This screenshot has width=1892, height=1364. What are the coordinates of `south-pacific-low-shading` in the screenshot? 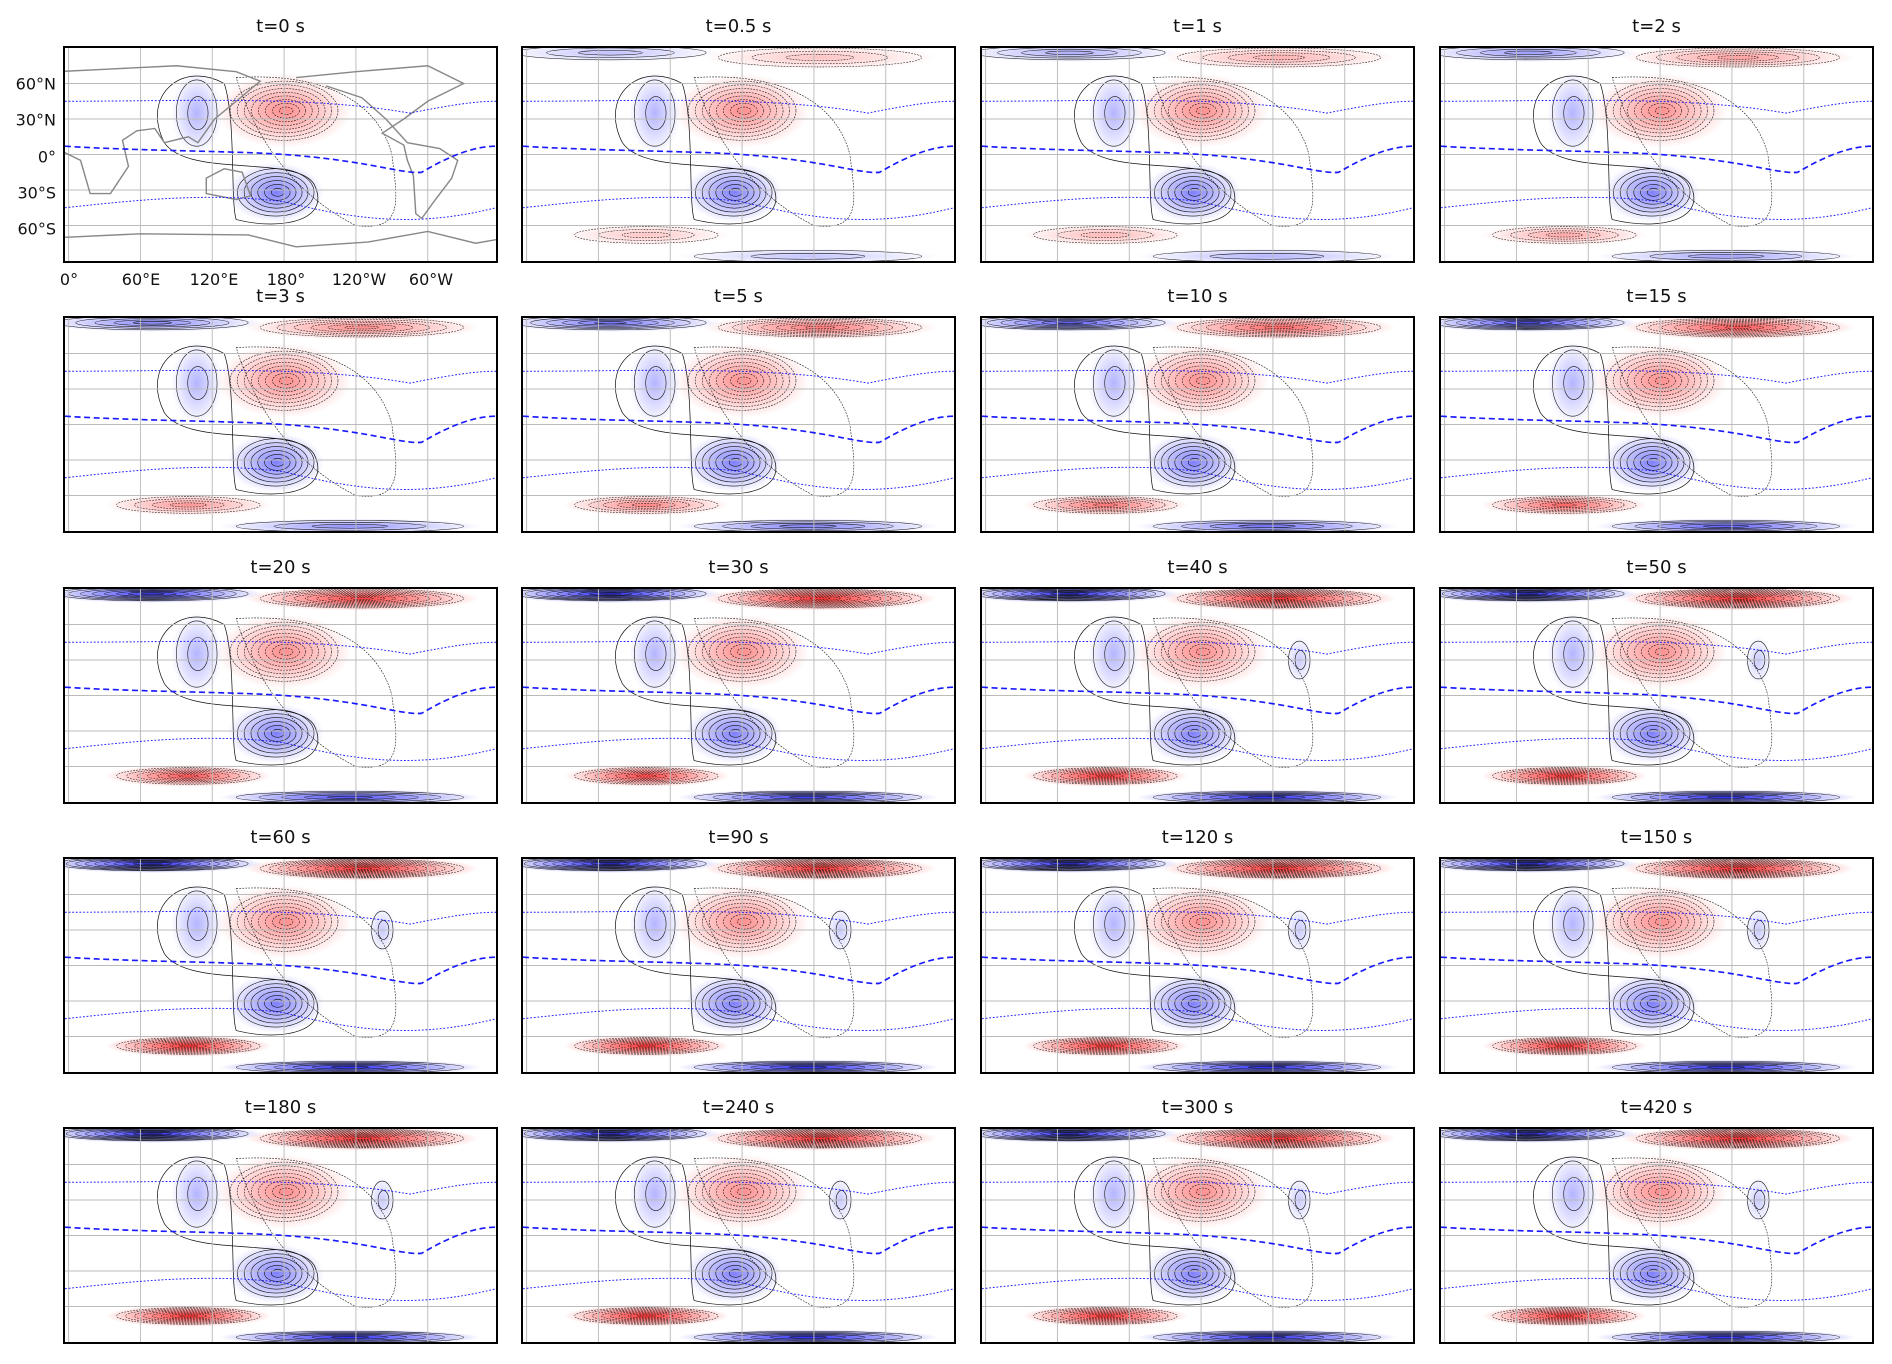 It's located at (1192, 462).